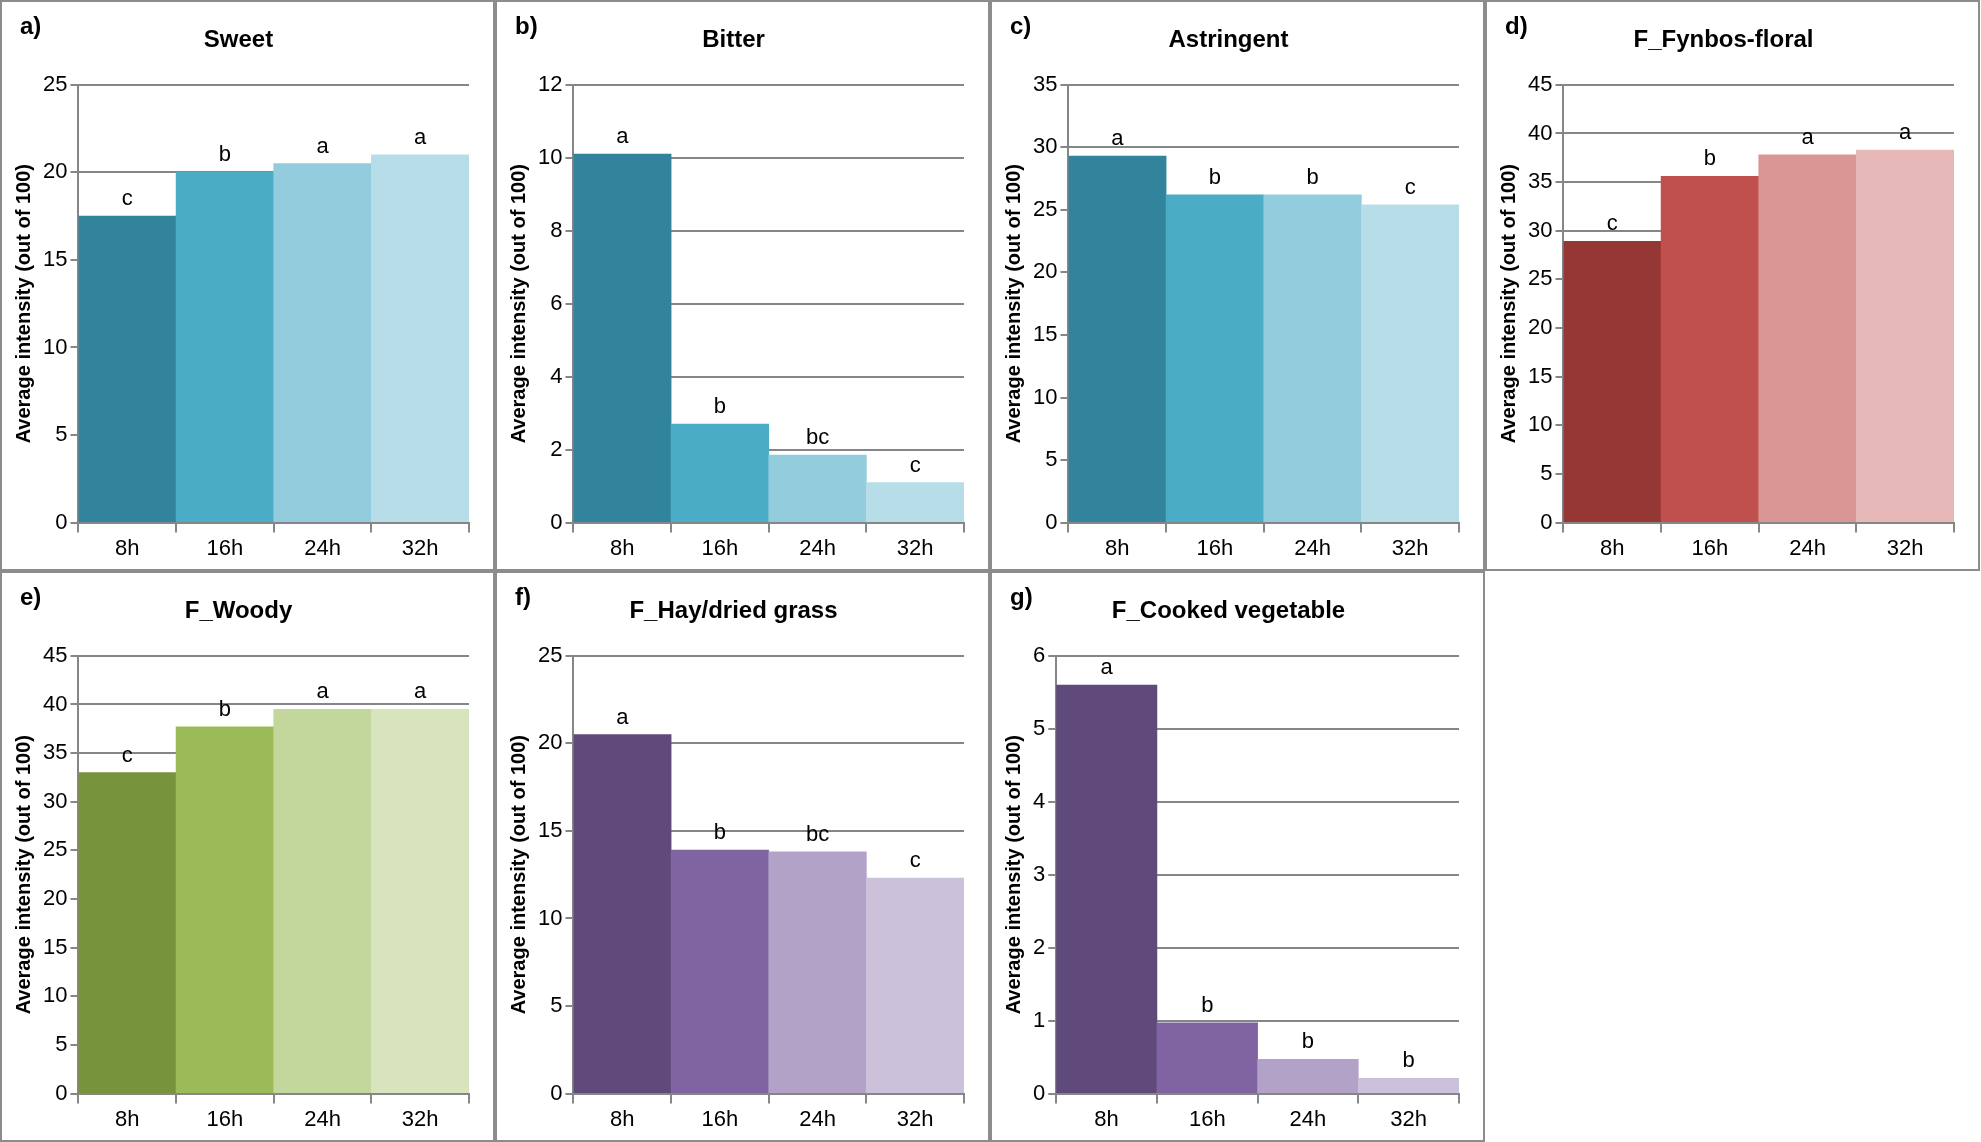 This screenshot has width=1981, height=1142. What do you see at coordinates (55, 703) in the screenshot?
I see `y-tick-label: 40` at bounding box center [55, 703].